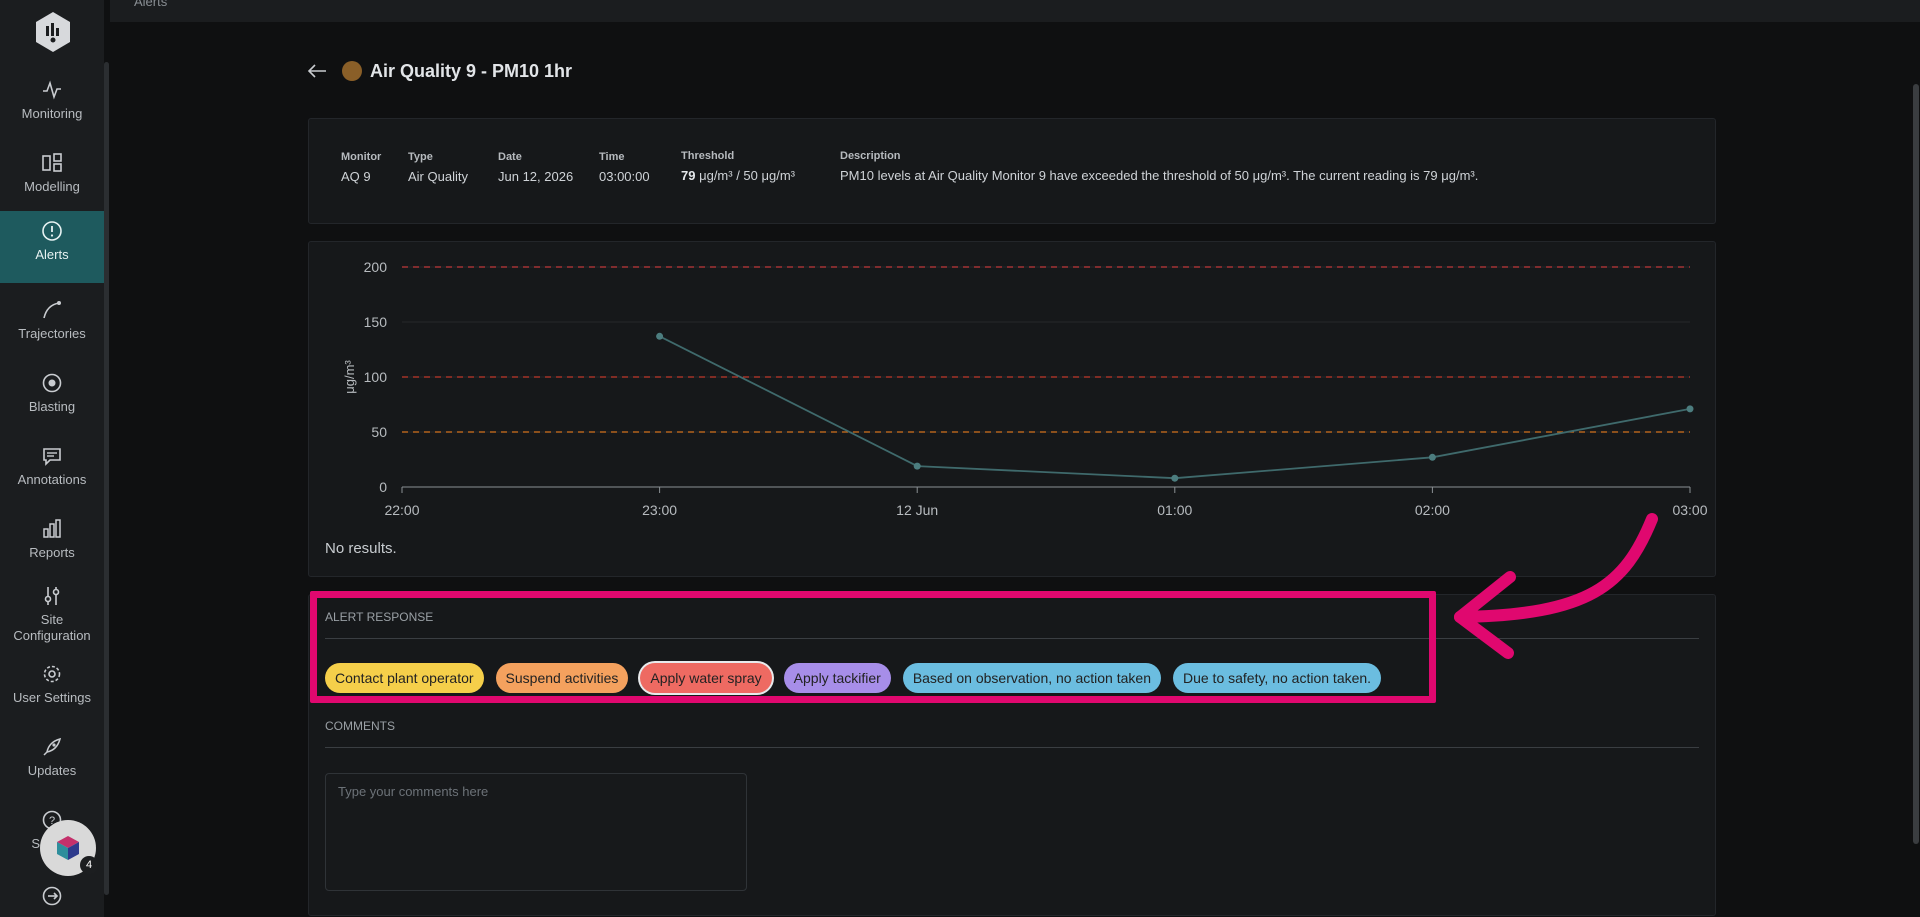 The width and height of the screenshot is (1920, 917). I want to click on activity-icon, so click(52, 90).